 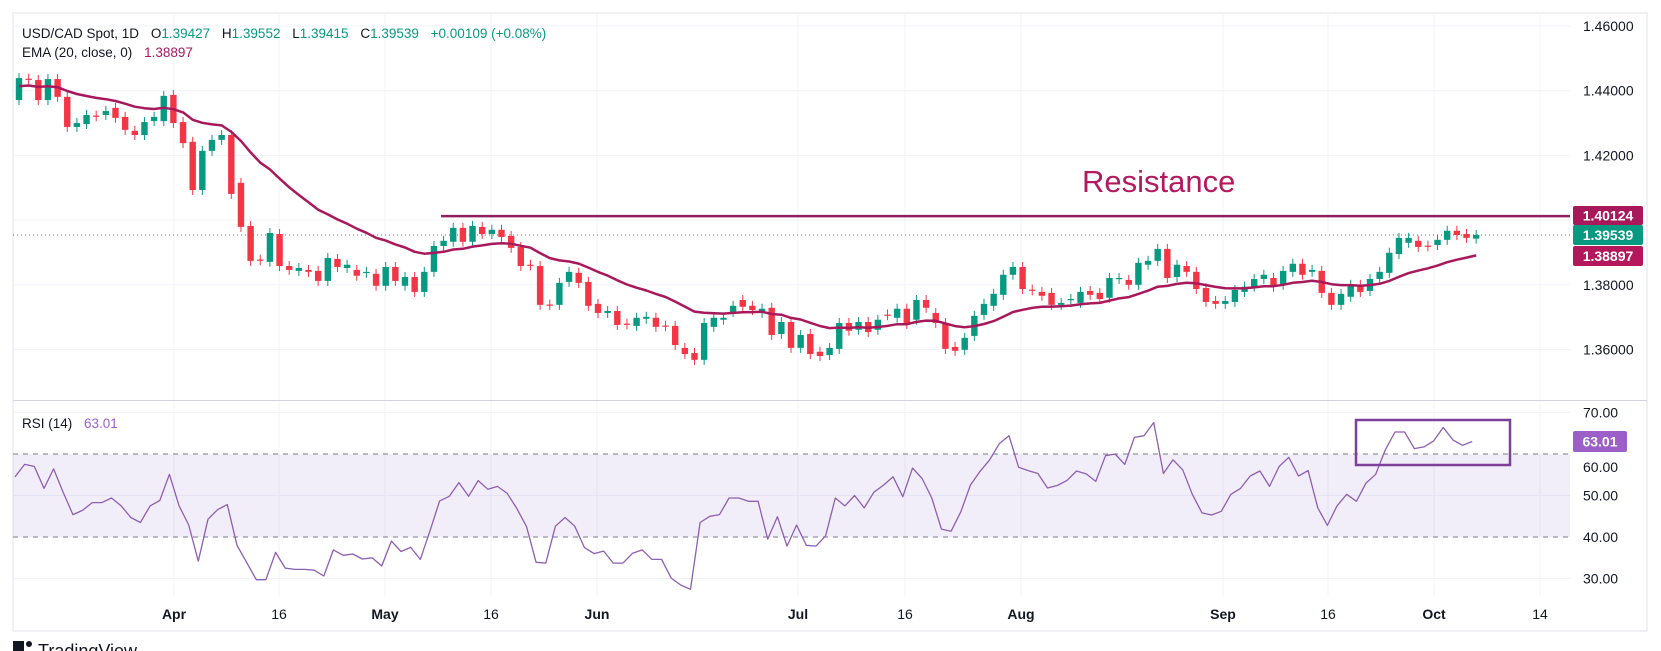 I want to click on rsi-tick-label: 30.00, so click(x=1600, y=579).